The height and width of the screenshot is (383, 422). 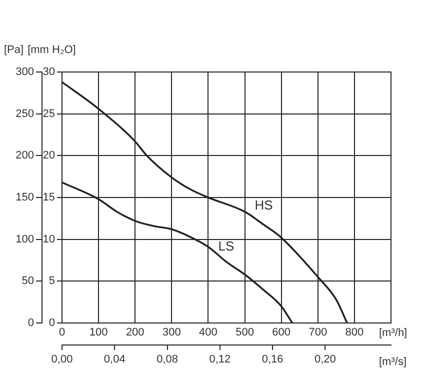 I want to click on x2-tick-label: 0,00, so click(x=62, y=360).